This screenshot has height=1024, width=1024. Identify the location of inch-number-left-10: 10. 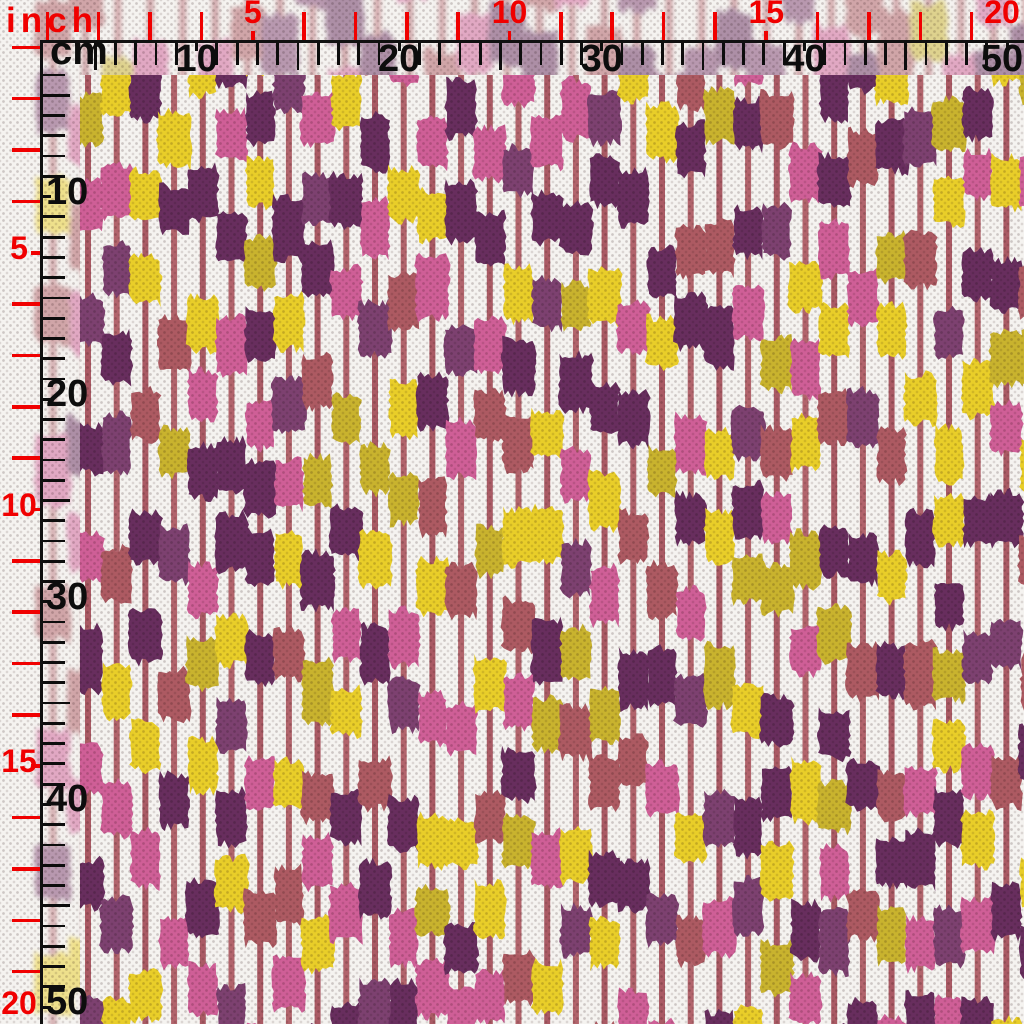
(19, 504).